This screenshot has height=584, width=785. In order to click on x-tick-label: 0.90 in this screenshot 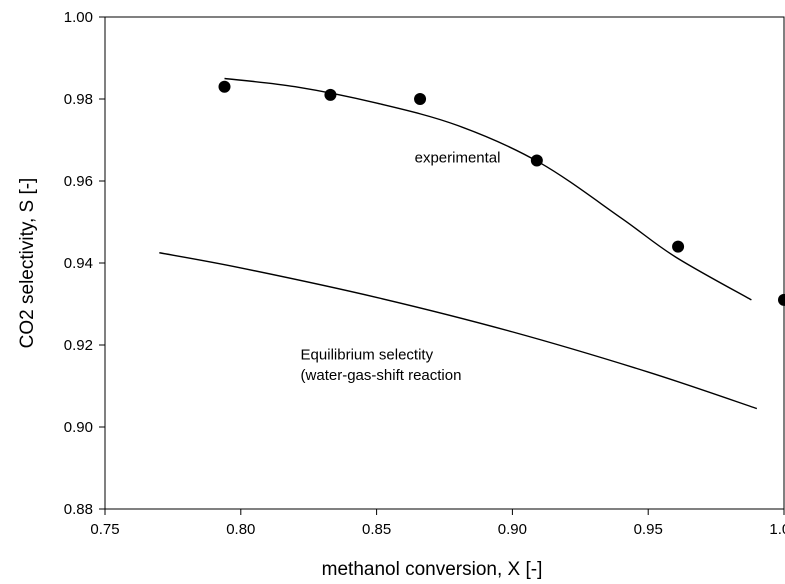, I will do `click(512, 529)`.